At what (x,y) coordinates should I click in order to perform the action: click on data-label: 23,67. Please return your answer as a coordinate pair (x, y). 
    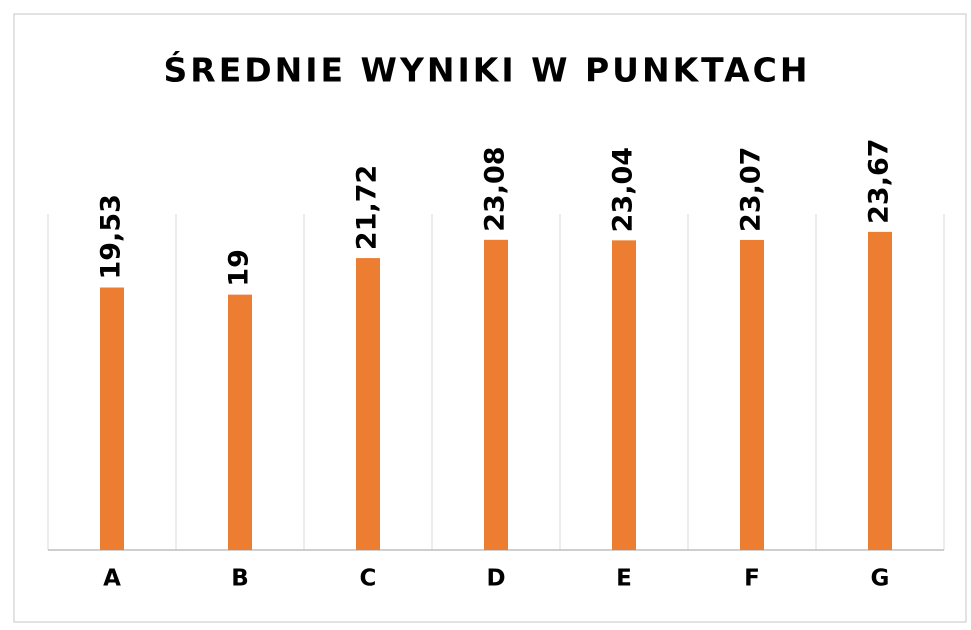
    Looking at the image, I should click on (879, 180).